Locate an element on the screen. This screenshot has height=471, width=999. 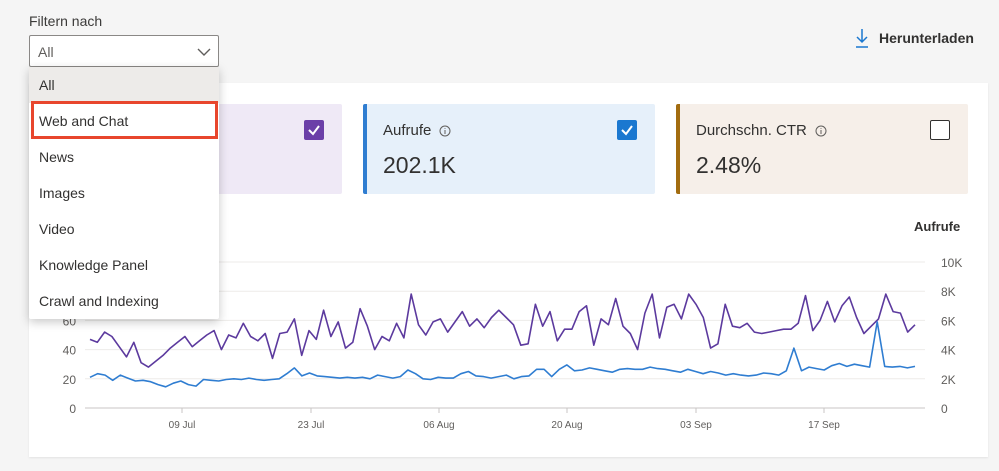
kpi-card-clicks is located at coordinates (275, 149).